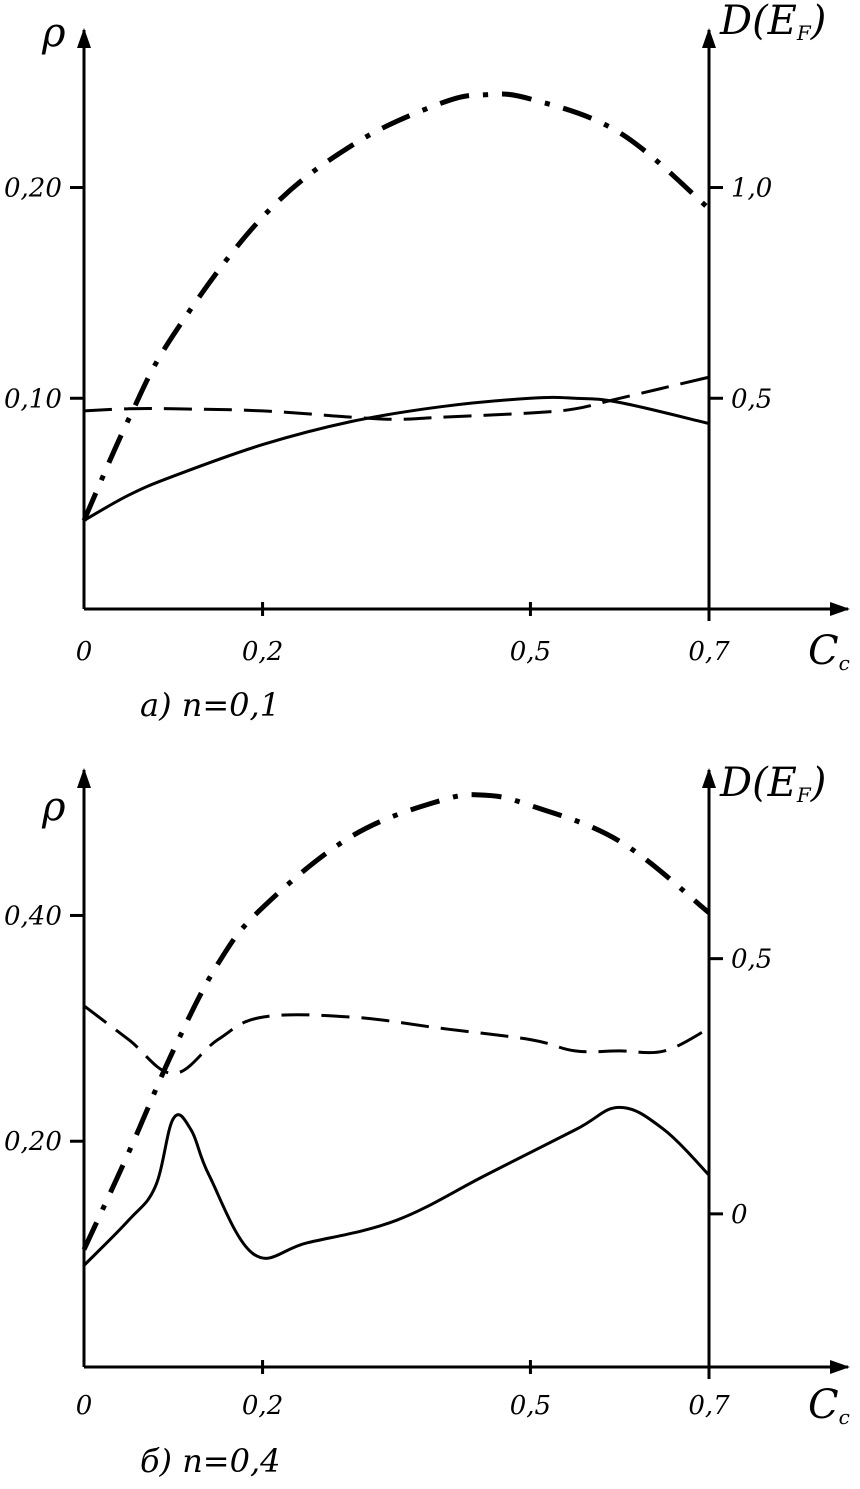 The width and height of the screenshot is (860, 1489). What do you see at coordinates (396, 1186) in the screenshot?
I see `series-line-solid-b` at bounding box center [396, 1186].